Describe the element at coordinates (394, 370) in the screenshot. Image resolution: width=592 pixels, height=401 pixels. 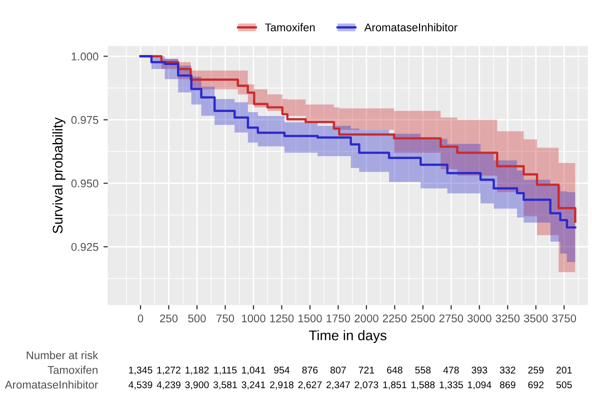
I see `text: 648` at that location.